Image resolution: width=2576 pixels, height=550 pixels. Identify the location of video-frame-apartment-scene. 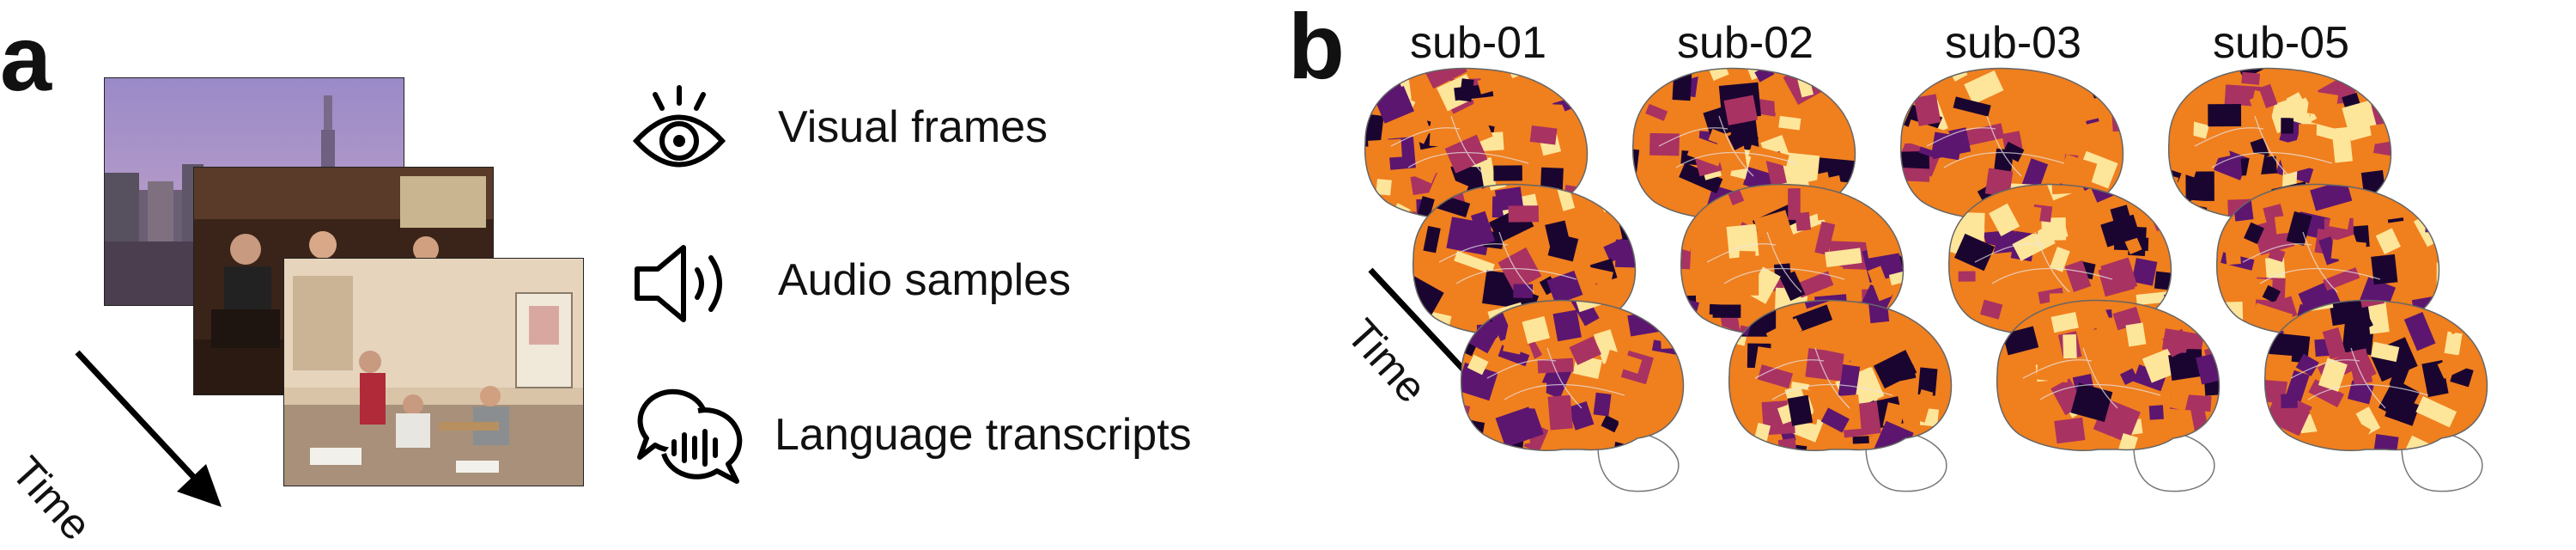
(433, 372).